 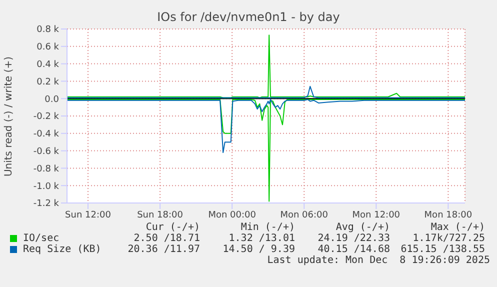 What do you see at coordinates (48, 30) in the screenshot?
I see `y-tick-label: 0.8 k` at bounding box center [48, 30].